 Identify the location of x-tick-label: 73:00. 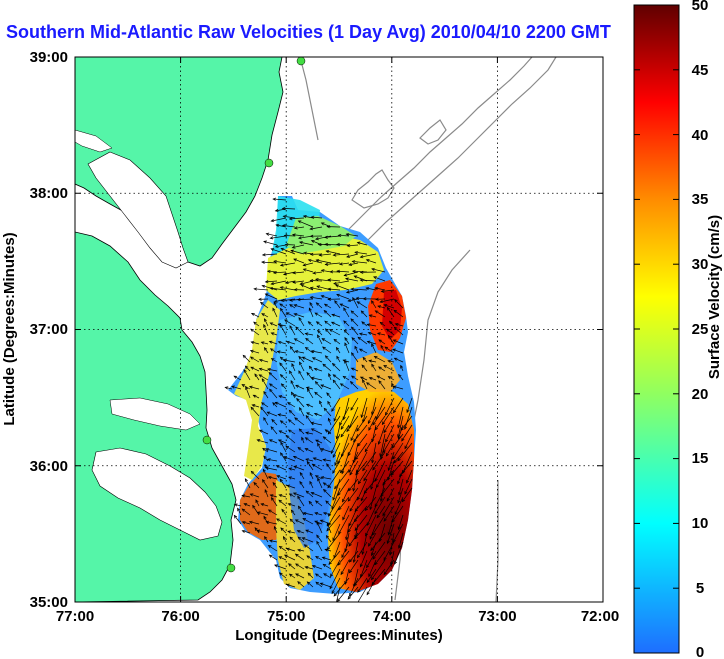
(497, 616).